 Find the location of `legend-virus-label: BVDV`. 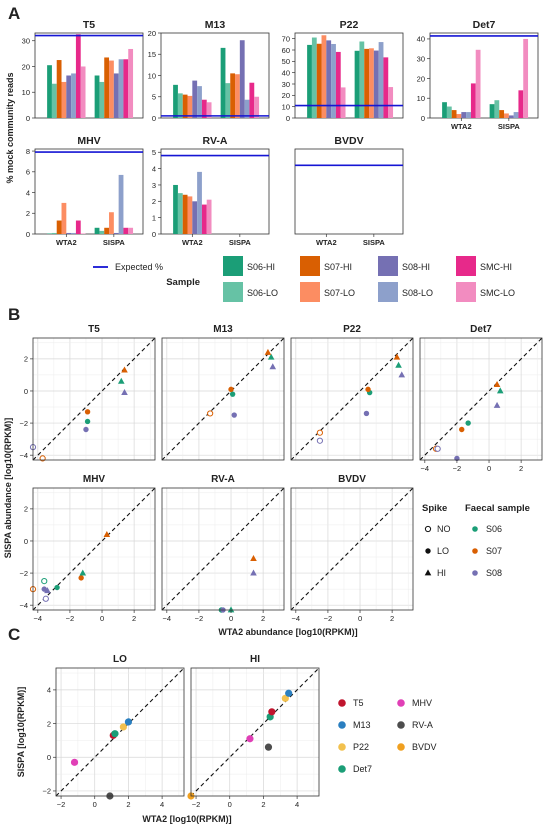

legend-virus-label: BVDV is located at coordinates (424, 747).